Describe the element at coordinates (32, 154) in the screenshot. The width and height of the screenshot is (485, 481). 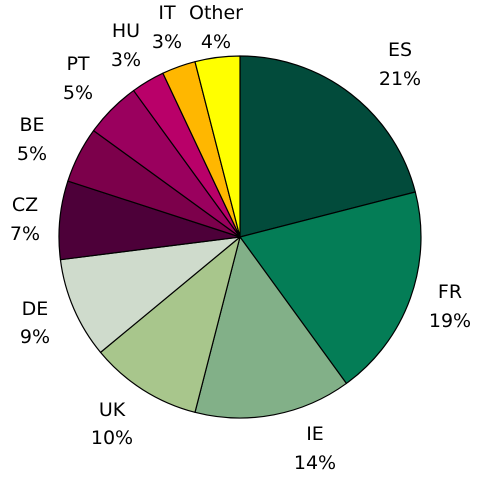
I see `slice-percent-label-be: 5%` at that location.